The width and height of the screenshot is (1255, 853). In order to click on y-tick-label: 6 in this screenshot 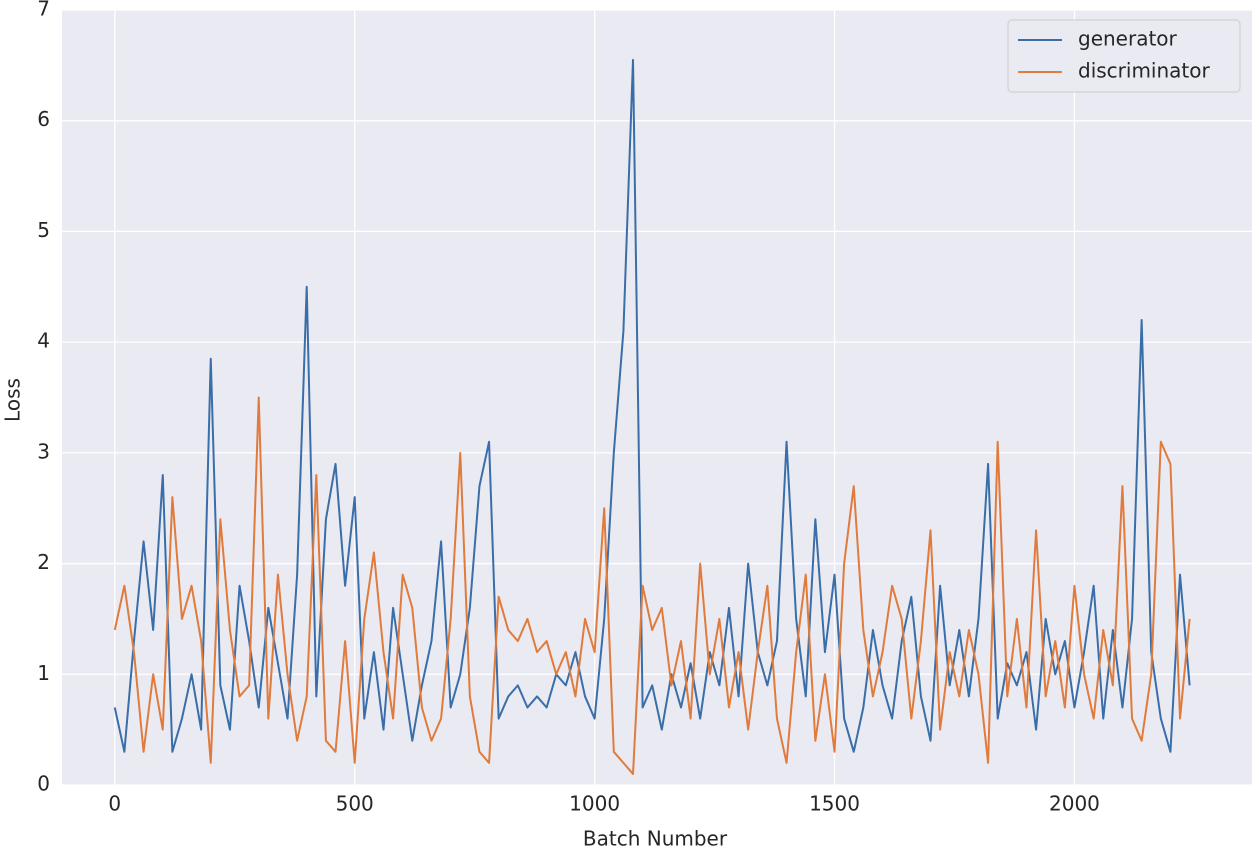, I will do `click(43, 119)`.